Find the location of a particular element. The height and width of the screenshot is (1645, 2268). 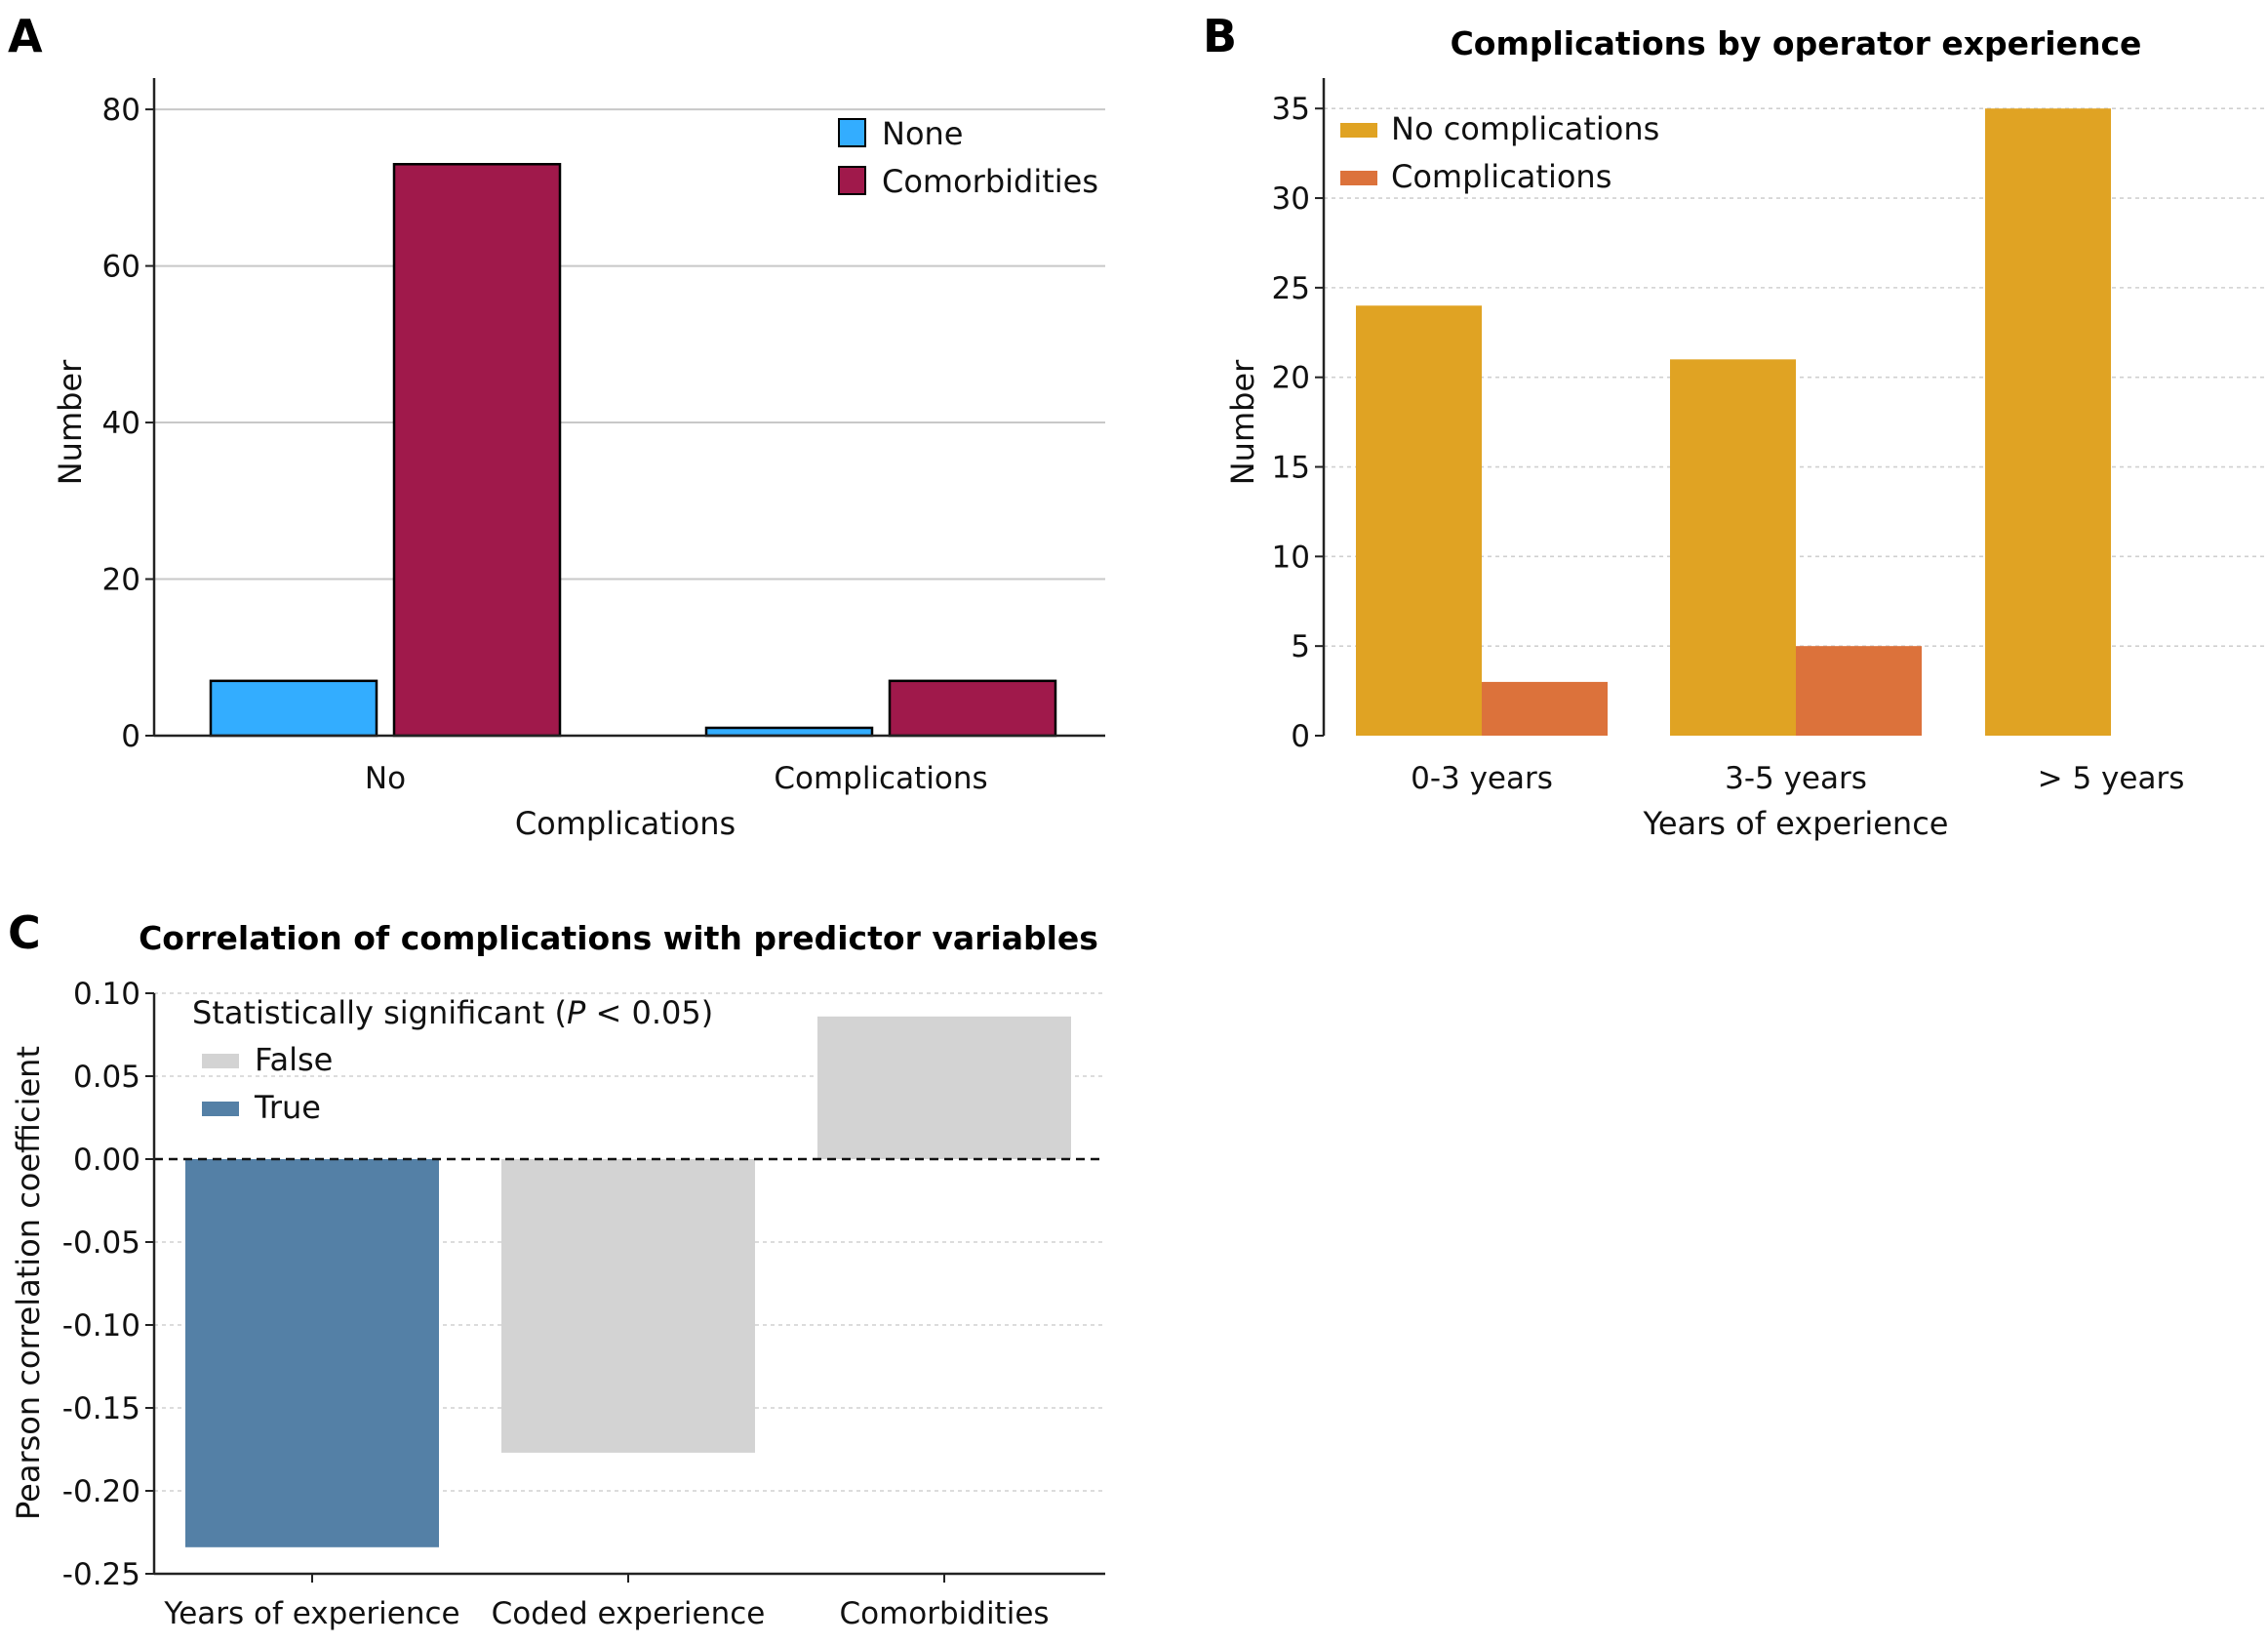

b-y-tick-label: 5 is located at coordinates (1300, 646).